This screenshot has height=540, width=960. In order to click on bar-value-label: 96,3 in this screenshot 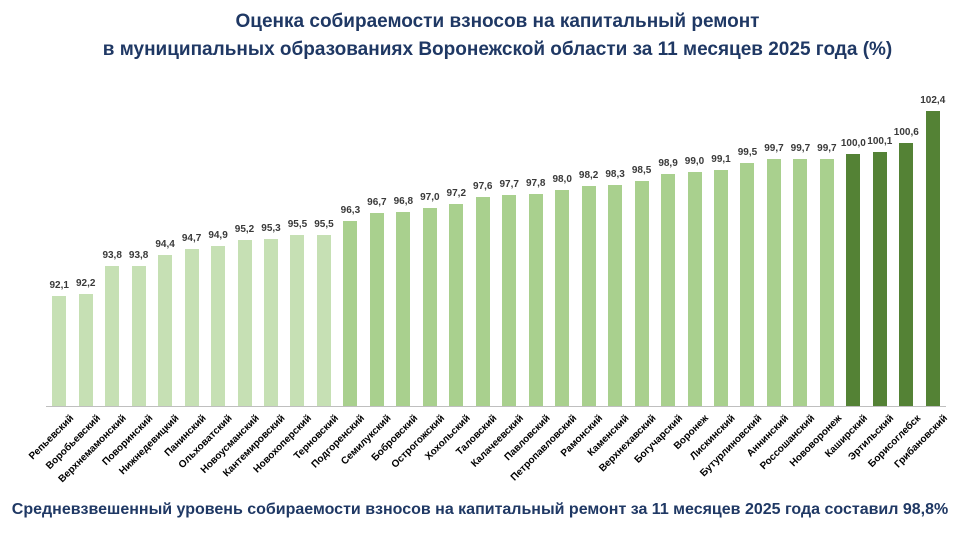, I will do `click(350, 210)`.